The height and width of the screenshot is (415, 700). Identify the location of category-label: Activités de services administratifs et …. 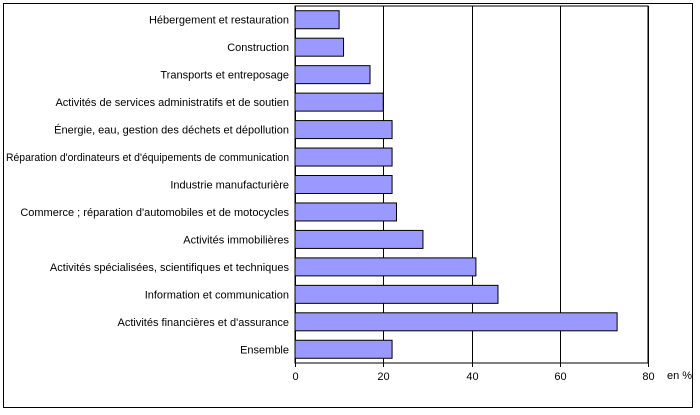
(172, 103).